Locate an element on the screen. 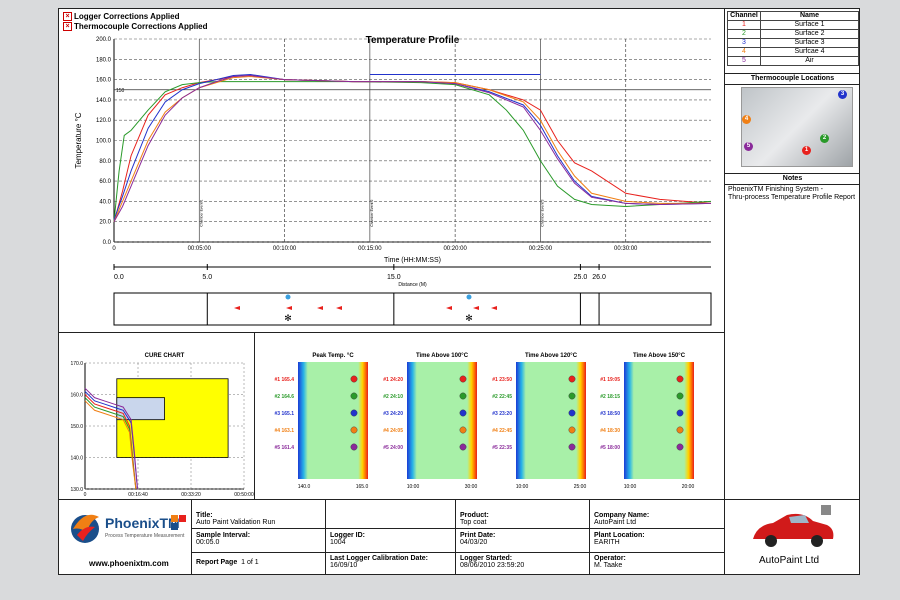 The image size is (900, 600). channel-row: 4 Surfcae 4 is located at coordinates (793, 52).